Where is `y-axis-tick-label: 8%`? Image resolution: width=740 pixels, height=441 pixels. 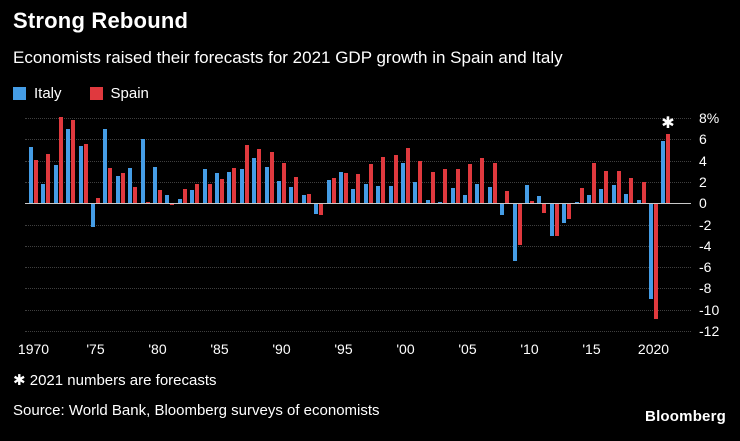
y-axis-tick-label: 8% is located at coordinates (709, 118).